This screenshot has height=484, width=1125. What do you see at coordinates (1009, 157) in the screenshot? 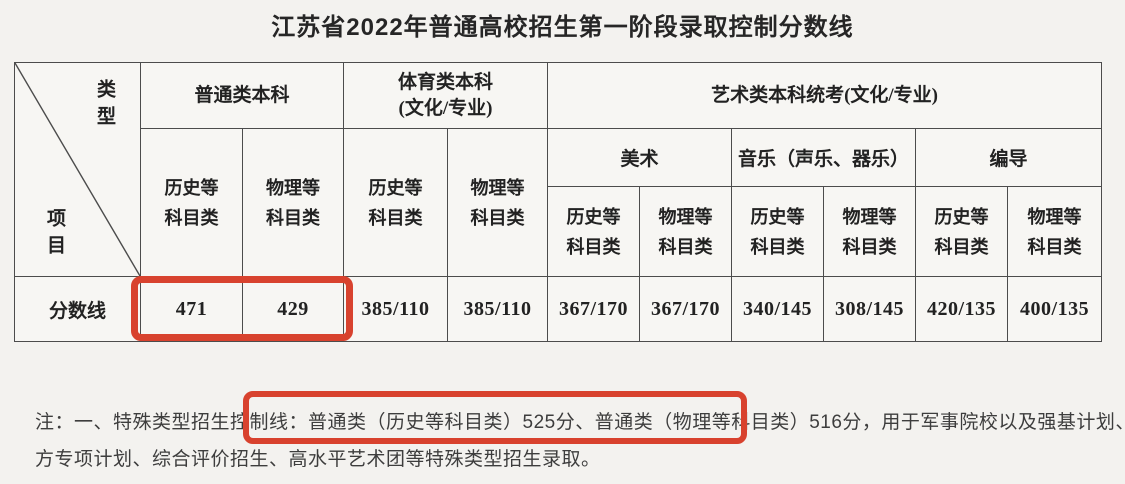
I see `header-directing: 编导` at bounding box center [1009, 157].